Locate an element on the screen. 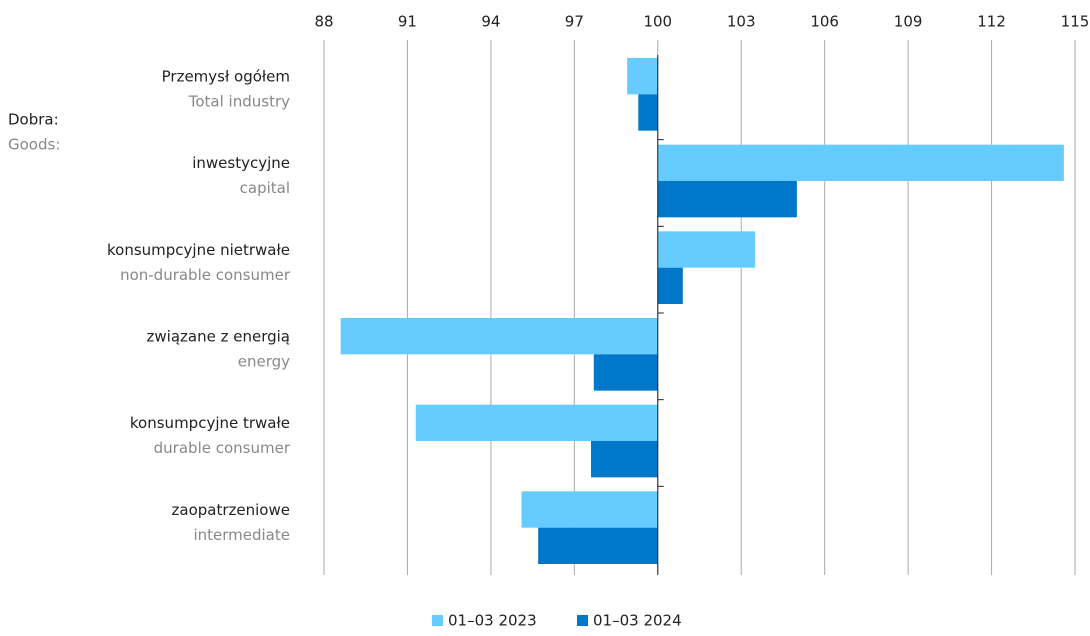 The image size is (1090, 636). category-label: konsumpcyjne nietrwałe is located at coordinates (198, 250).